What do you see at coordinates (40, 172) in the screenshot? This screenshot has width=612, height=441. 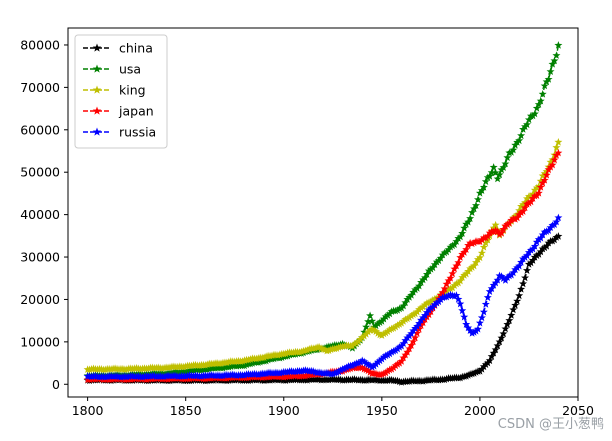 I see `y-tick-label-50000: 50000` at bounding box center [40, 172].